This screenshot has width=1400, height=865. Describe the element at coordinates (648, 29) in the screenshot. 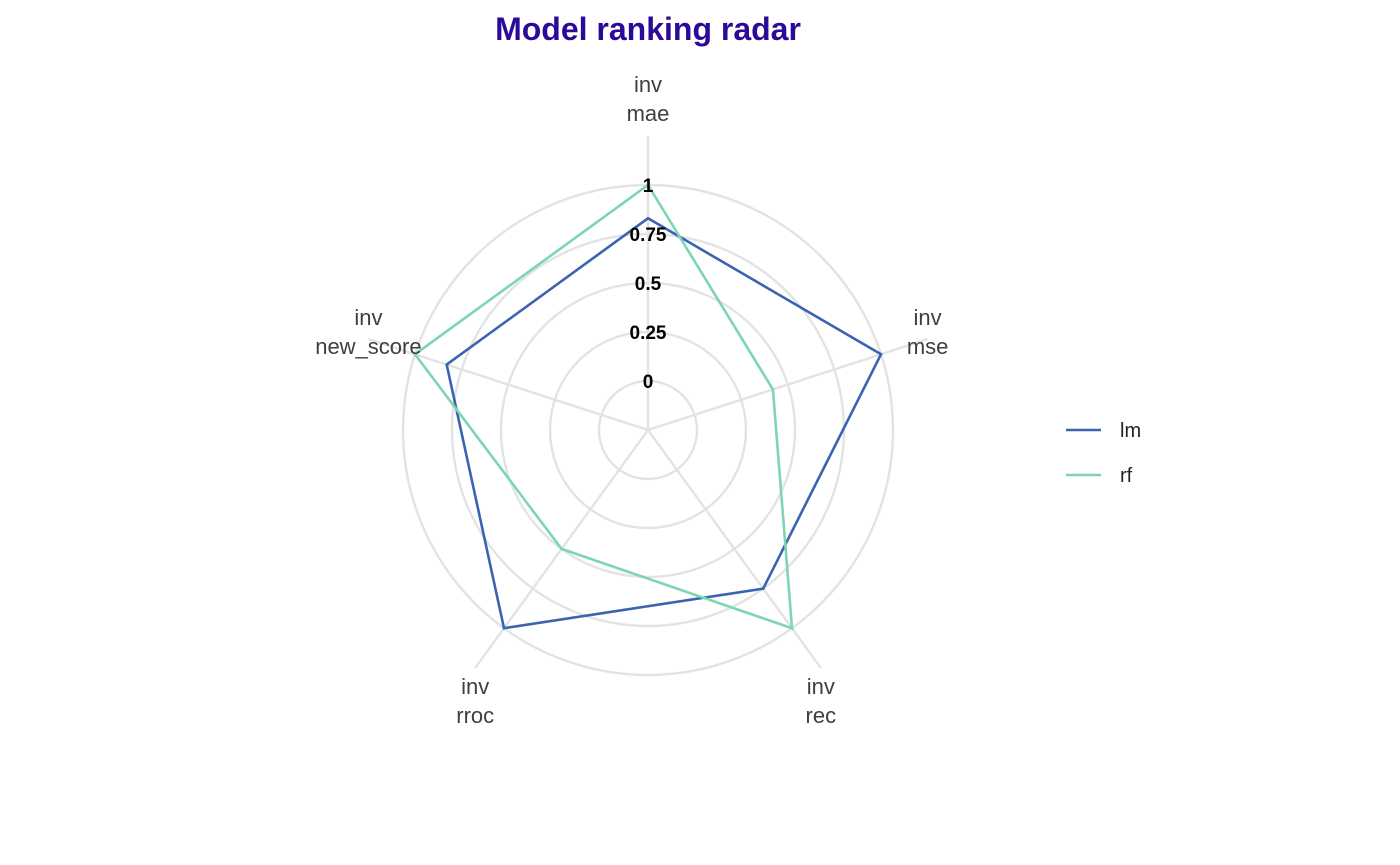

I see `chart-title: Model ranking radar` at that location.